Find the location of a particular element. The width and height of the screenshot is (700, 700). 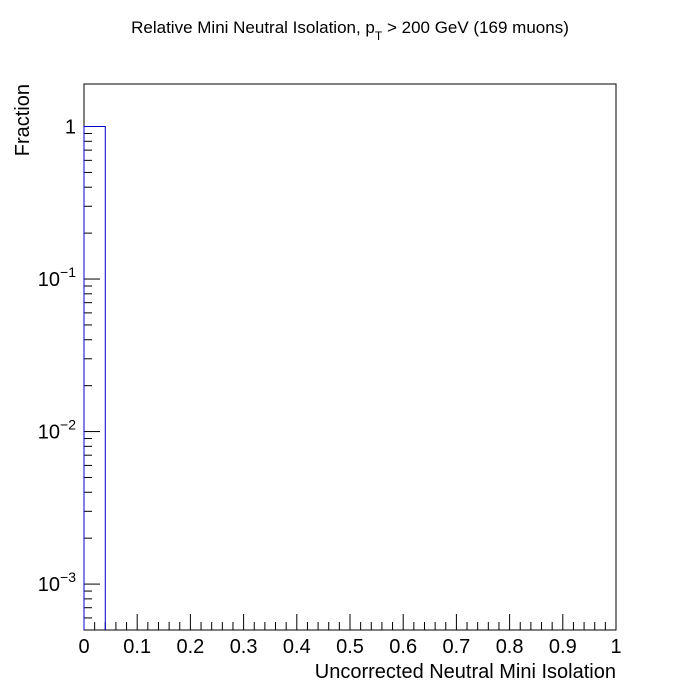

y-tick-label: 10⁻³ is located at coordinates (57, 582).